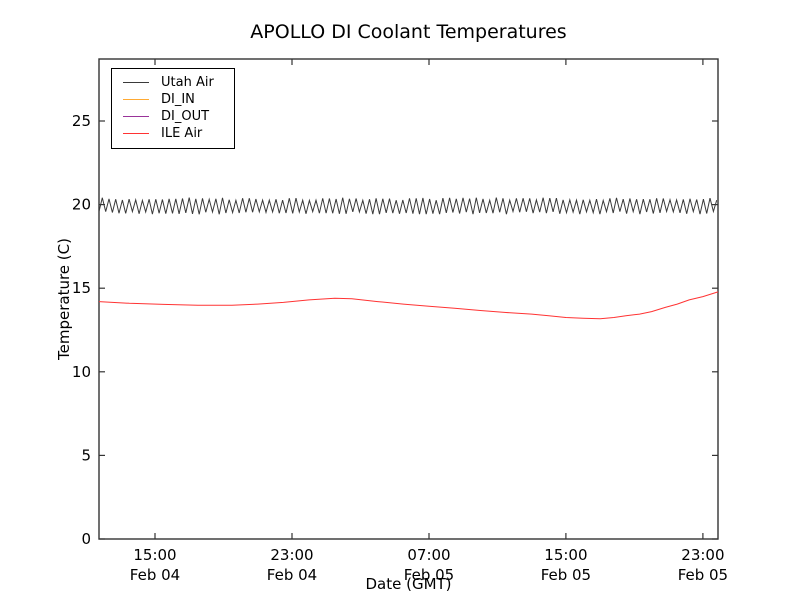 This screenshot has height=600, width=800. I want to click on y-tick-label: 5, so click(86, 455).